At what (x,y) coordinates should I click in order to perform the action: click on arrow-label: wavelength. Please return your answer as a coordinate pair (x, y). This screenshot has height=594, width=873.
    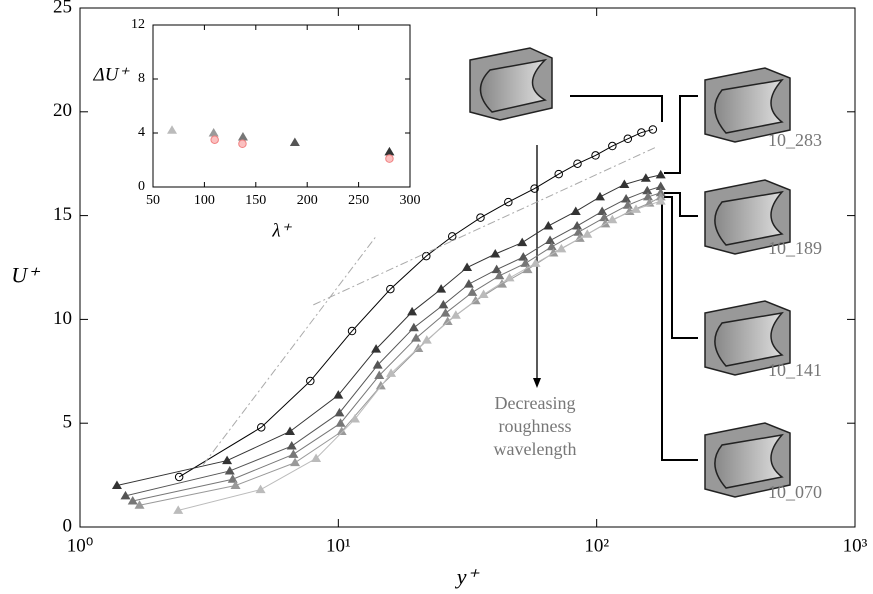
    Looking at the image, I should click on (535, 449).